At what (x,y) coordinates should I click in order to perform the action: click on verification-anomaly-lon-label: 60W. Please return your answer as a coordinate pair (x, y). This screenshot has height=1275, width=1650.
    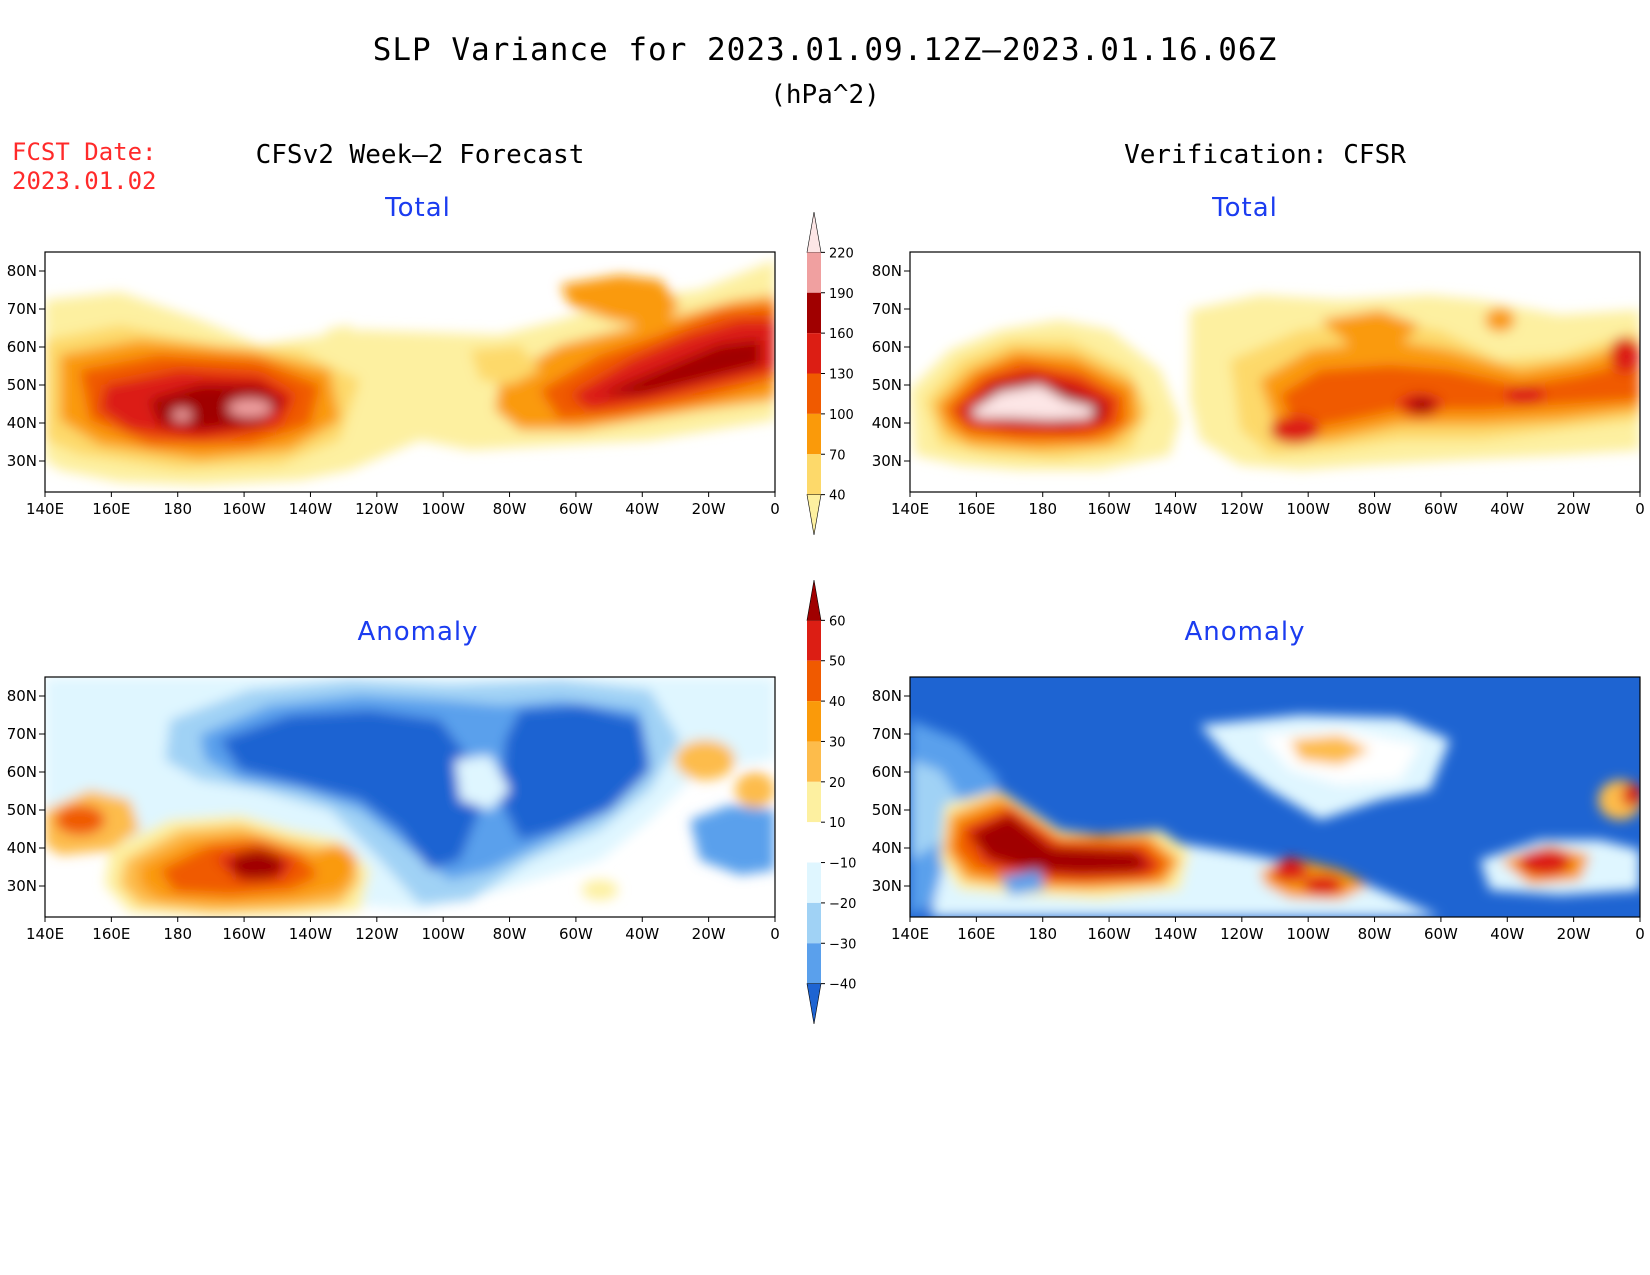
    Looking at the image, I should click on (1441, 934).